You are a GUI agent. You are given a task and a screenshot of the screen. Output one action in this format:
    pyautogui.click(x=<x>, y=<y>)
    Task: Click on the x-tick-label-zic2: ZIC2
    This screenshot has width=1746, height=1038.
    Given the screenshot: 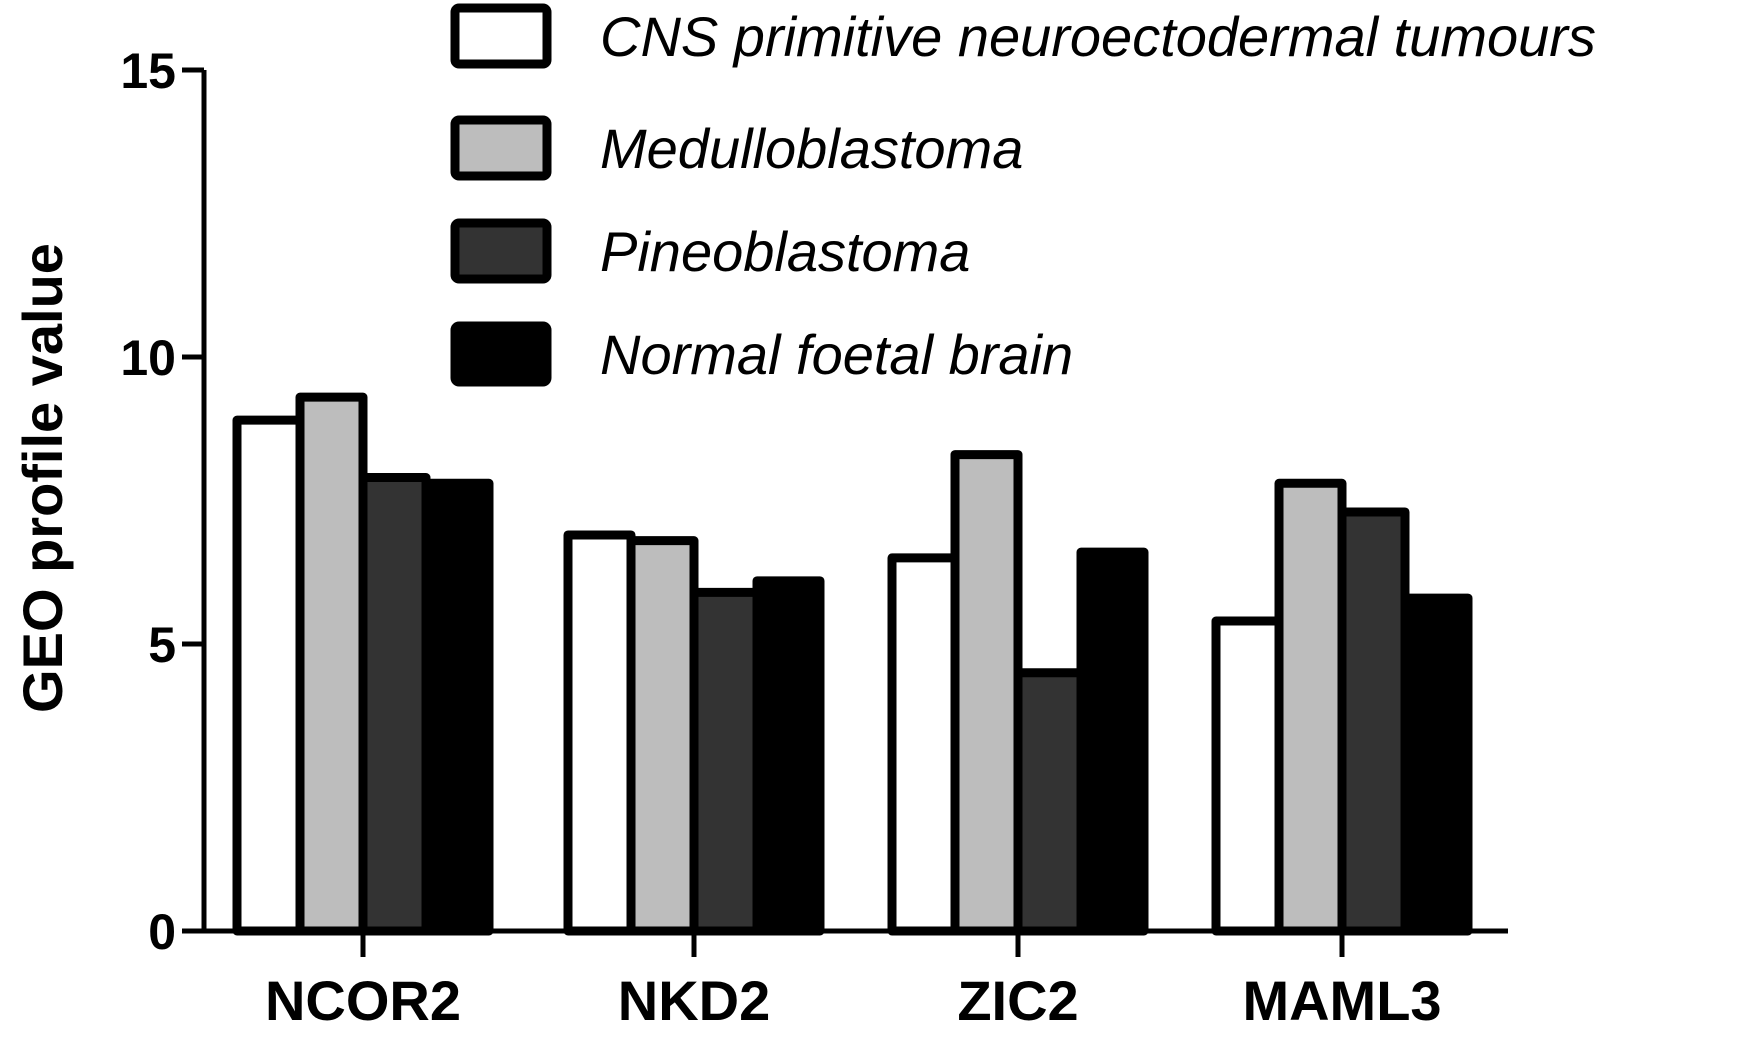 What is the action you would take?
    pyautogui.click(x=1017, y=1000)
    